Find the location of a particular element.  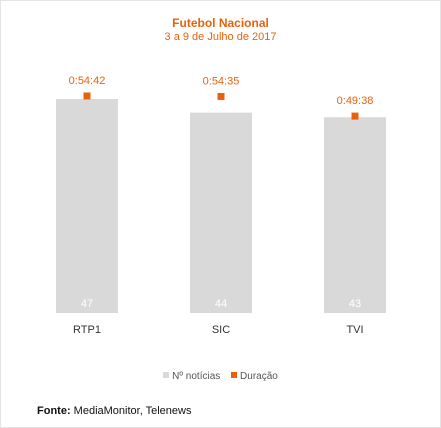

legend-swatch-count is located at coordinates (166, 375).